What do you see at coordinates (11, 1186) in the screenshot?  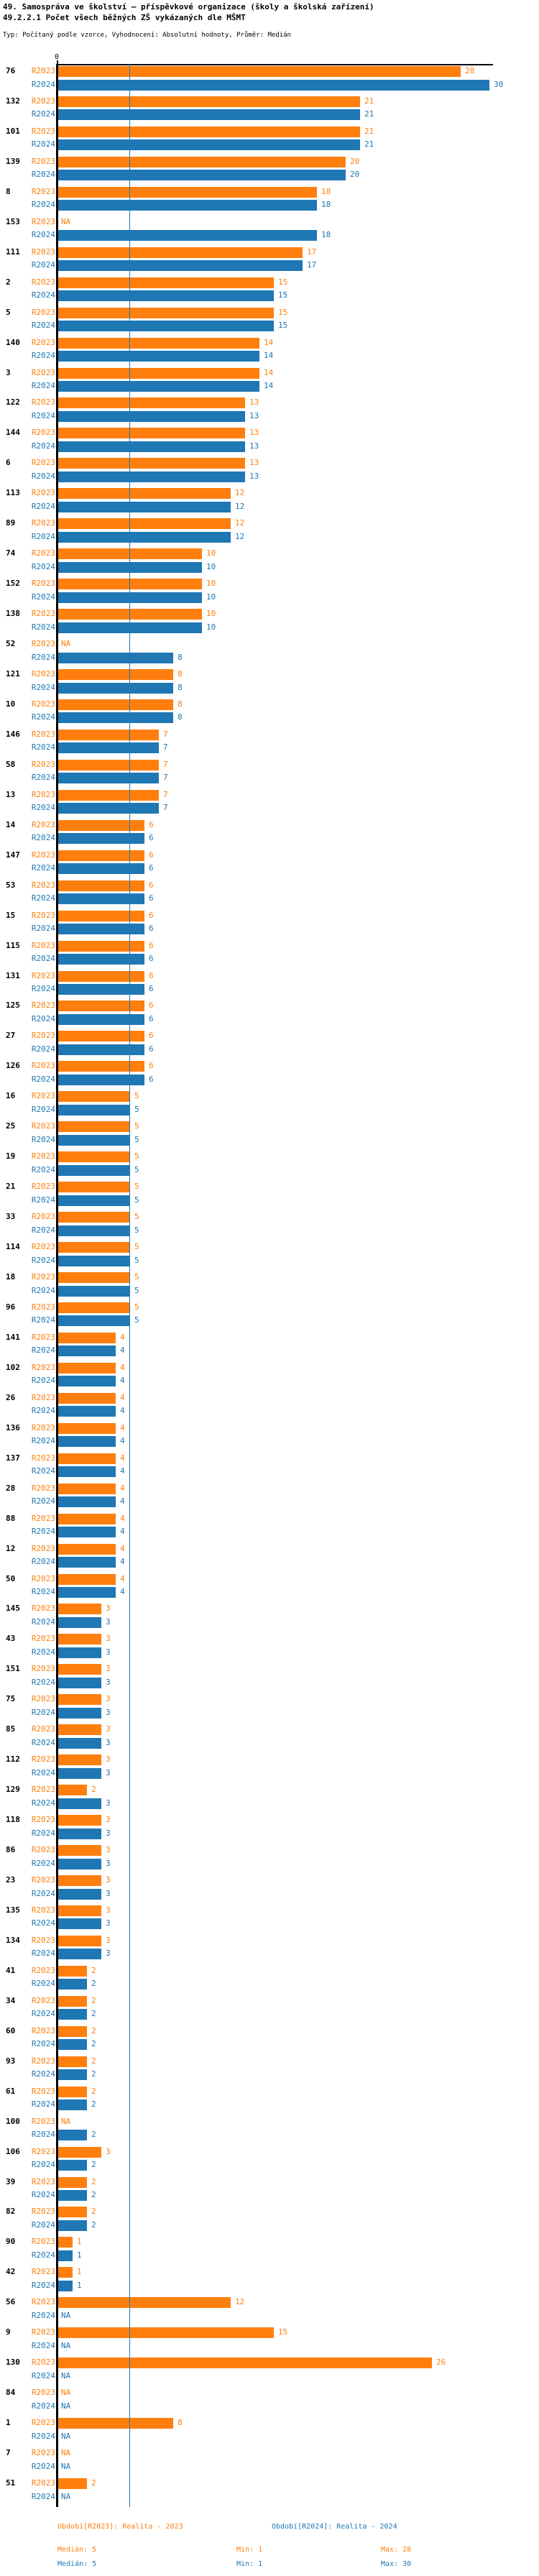 I see `category-label: 21` at bounding box center [11, 1186].